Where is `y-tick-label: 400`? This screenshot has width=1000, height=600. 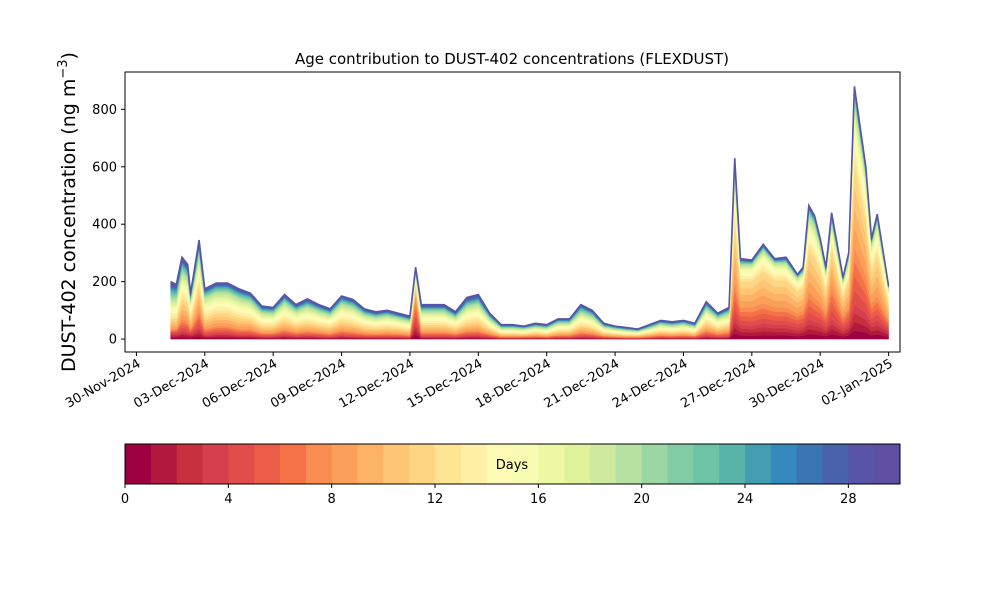
y-tick-label: 400 is located at coordinates (104, 225).